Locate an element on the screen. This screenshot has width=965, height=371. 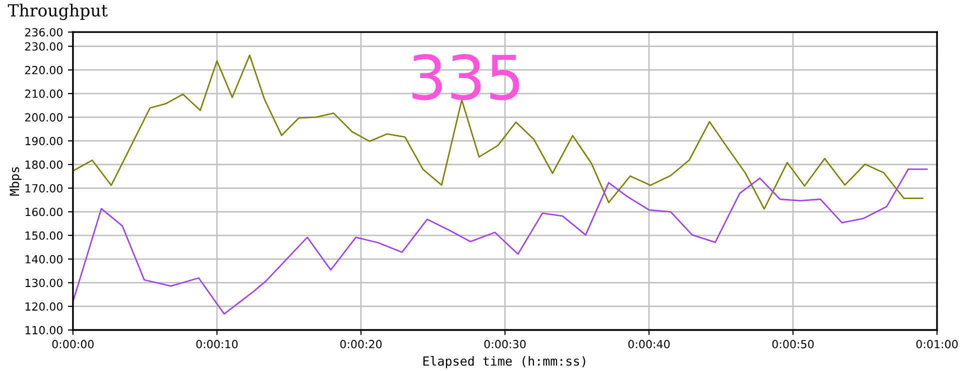
x-tick-label: 0:01:00 is located at coordinates (937, 344).